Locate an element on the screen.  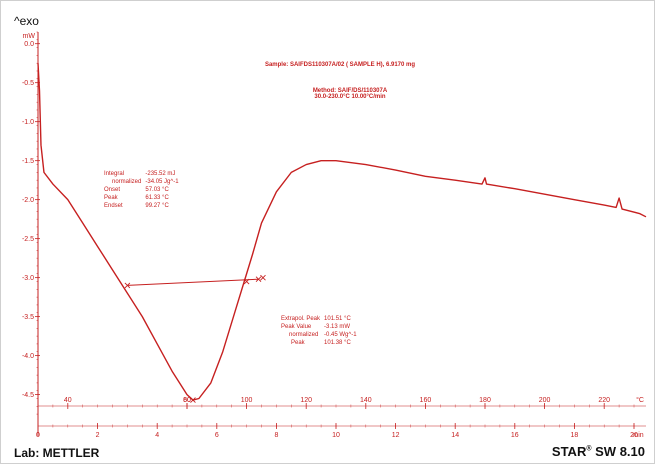
temperature-tick-label: 80 is located at coordinates (187, 400).